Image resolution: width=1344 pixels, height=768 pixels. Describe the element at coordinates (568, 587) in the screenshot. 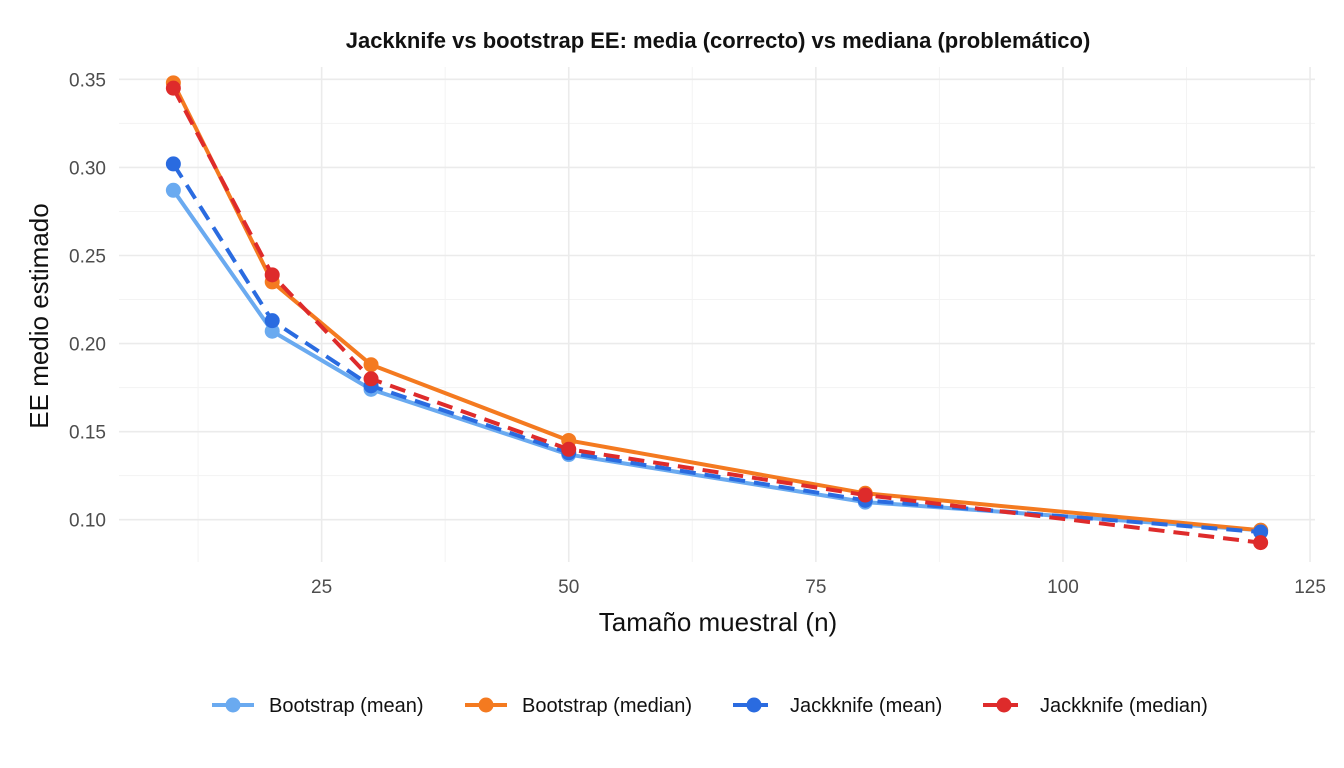

I see `x-tick-label: 50` at that location.